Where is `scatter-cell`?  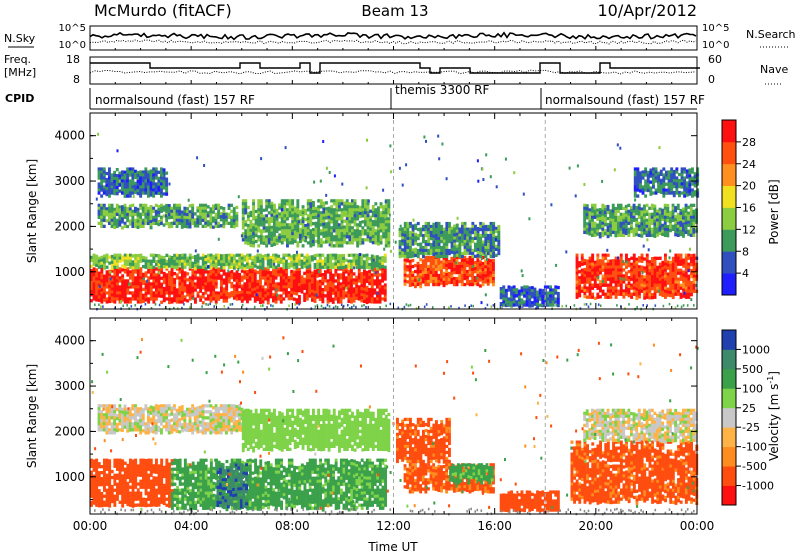
scatter-cell is located at coordinates (684, 226).